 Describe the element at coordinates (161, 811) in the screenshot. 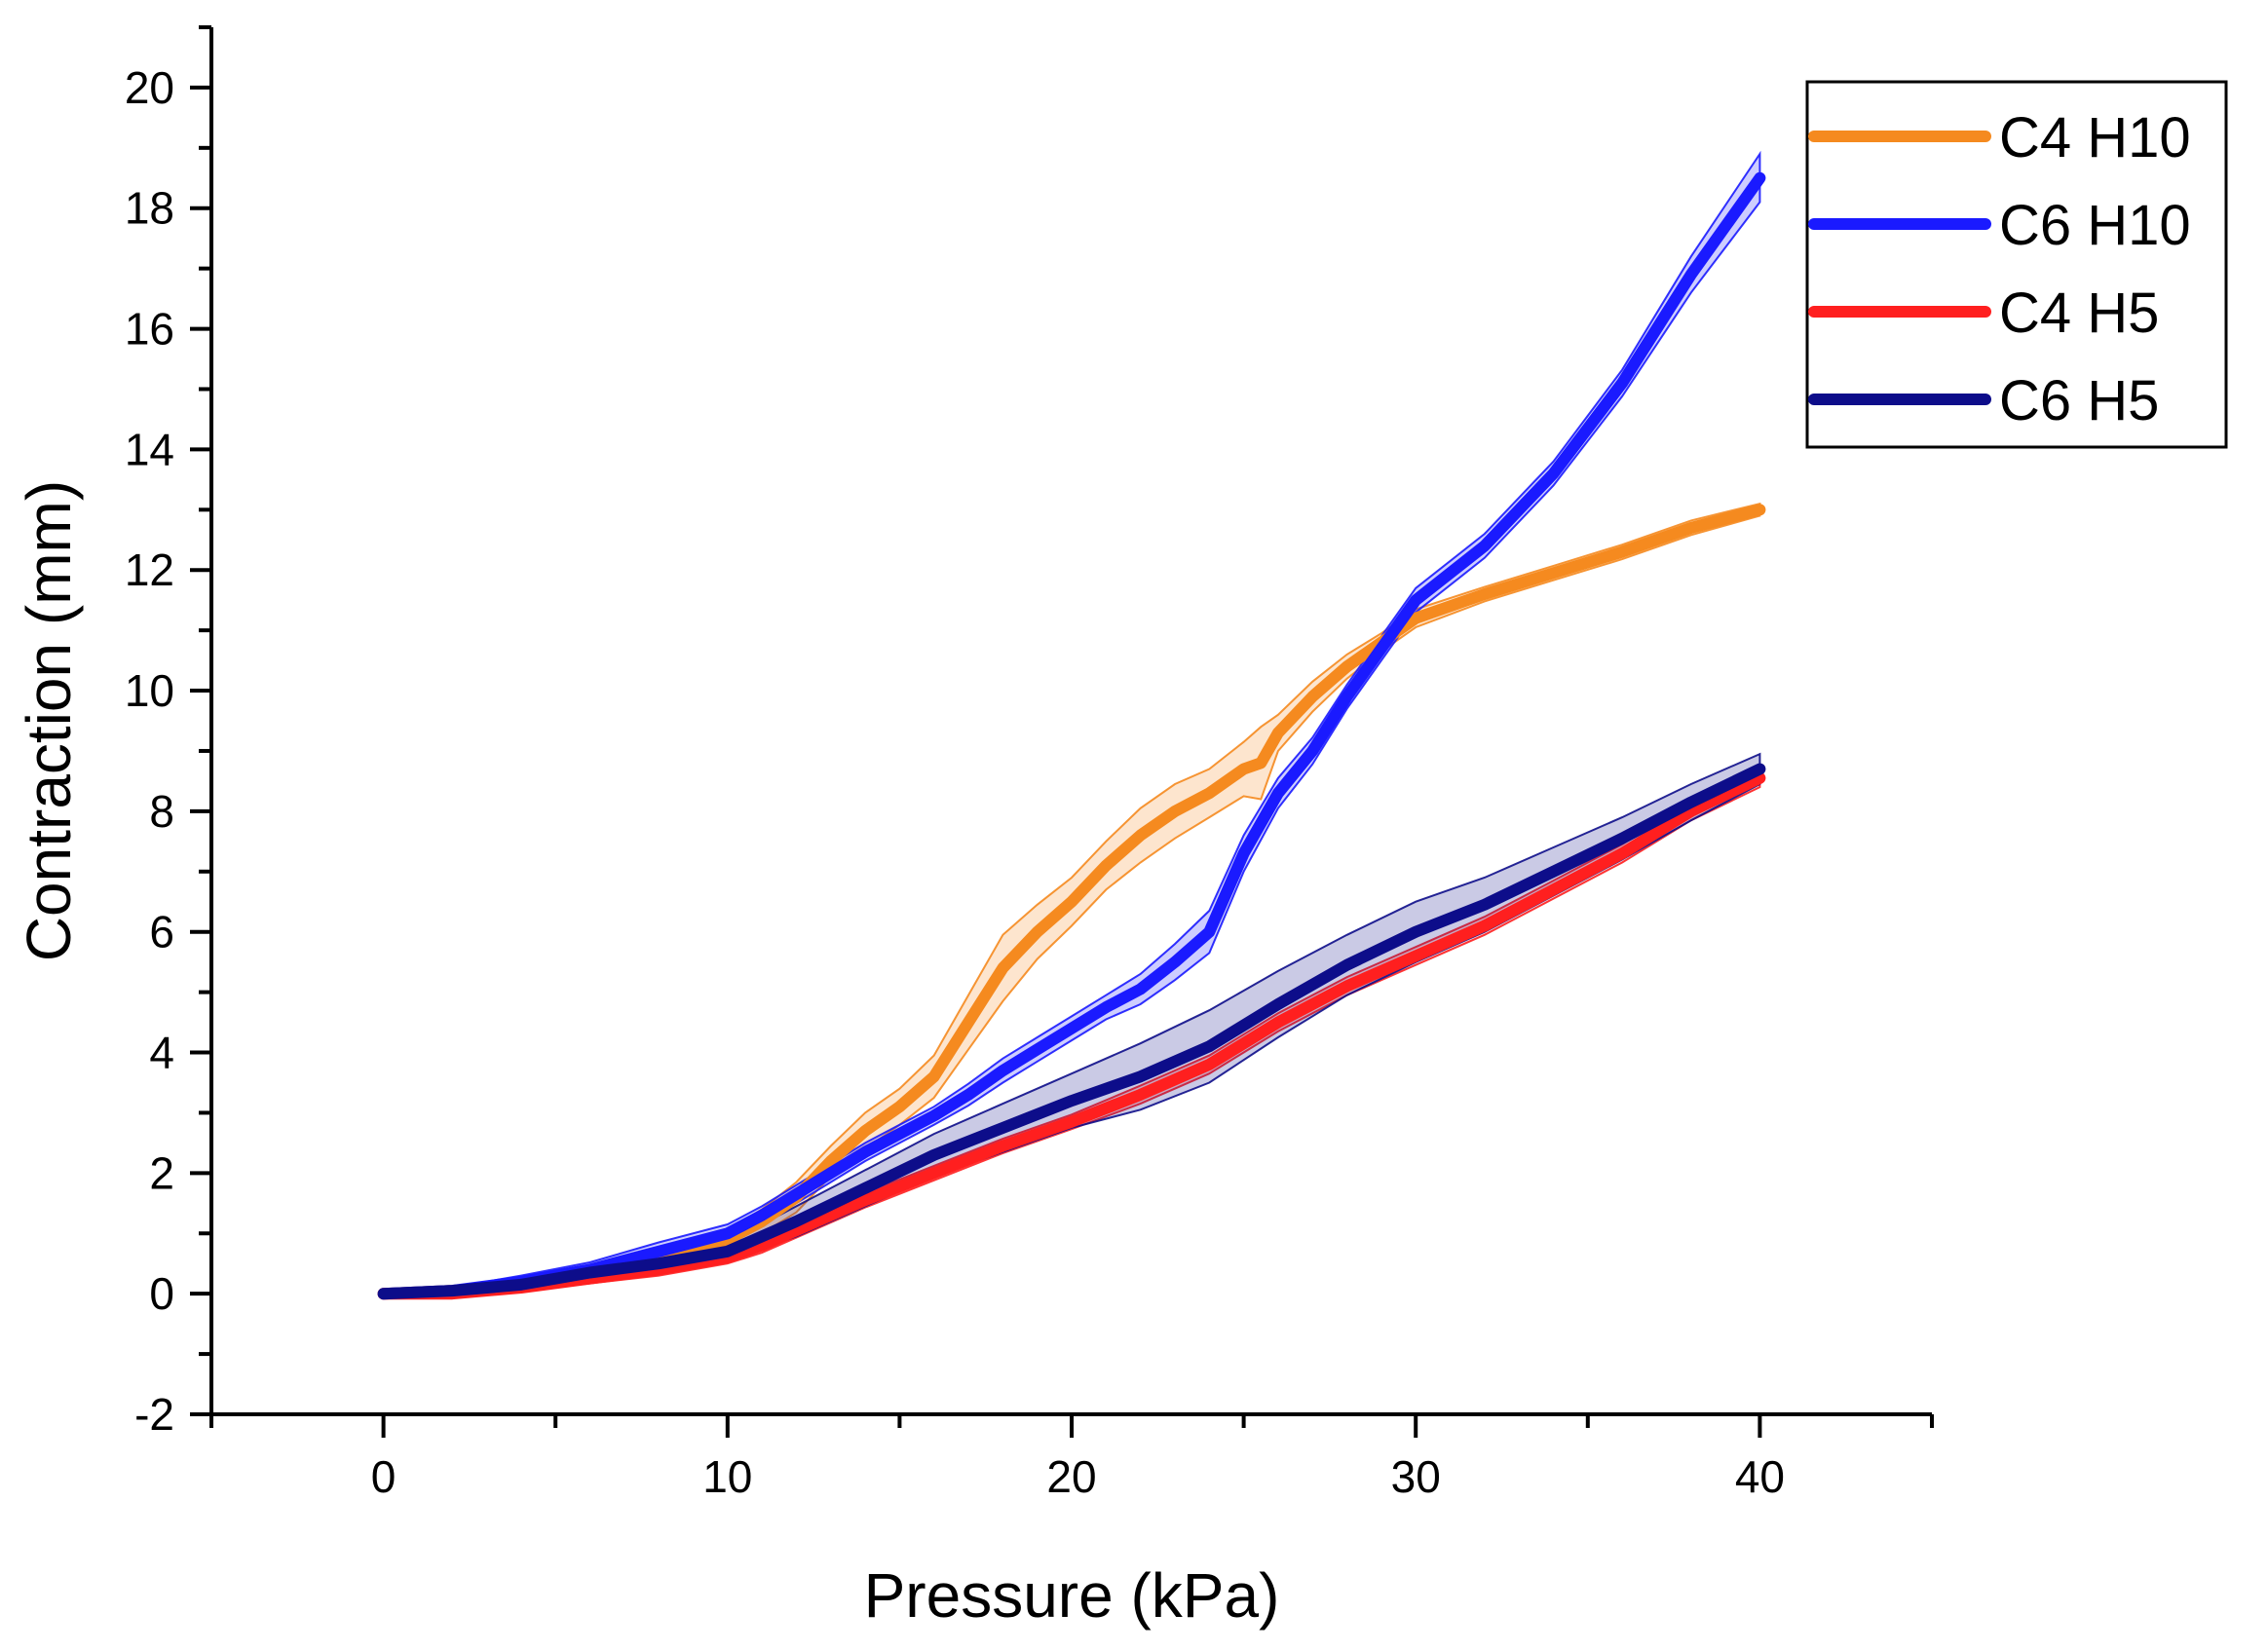

I see `y-tick-label: 8` at that location.